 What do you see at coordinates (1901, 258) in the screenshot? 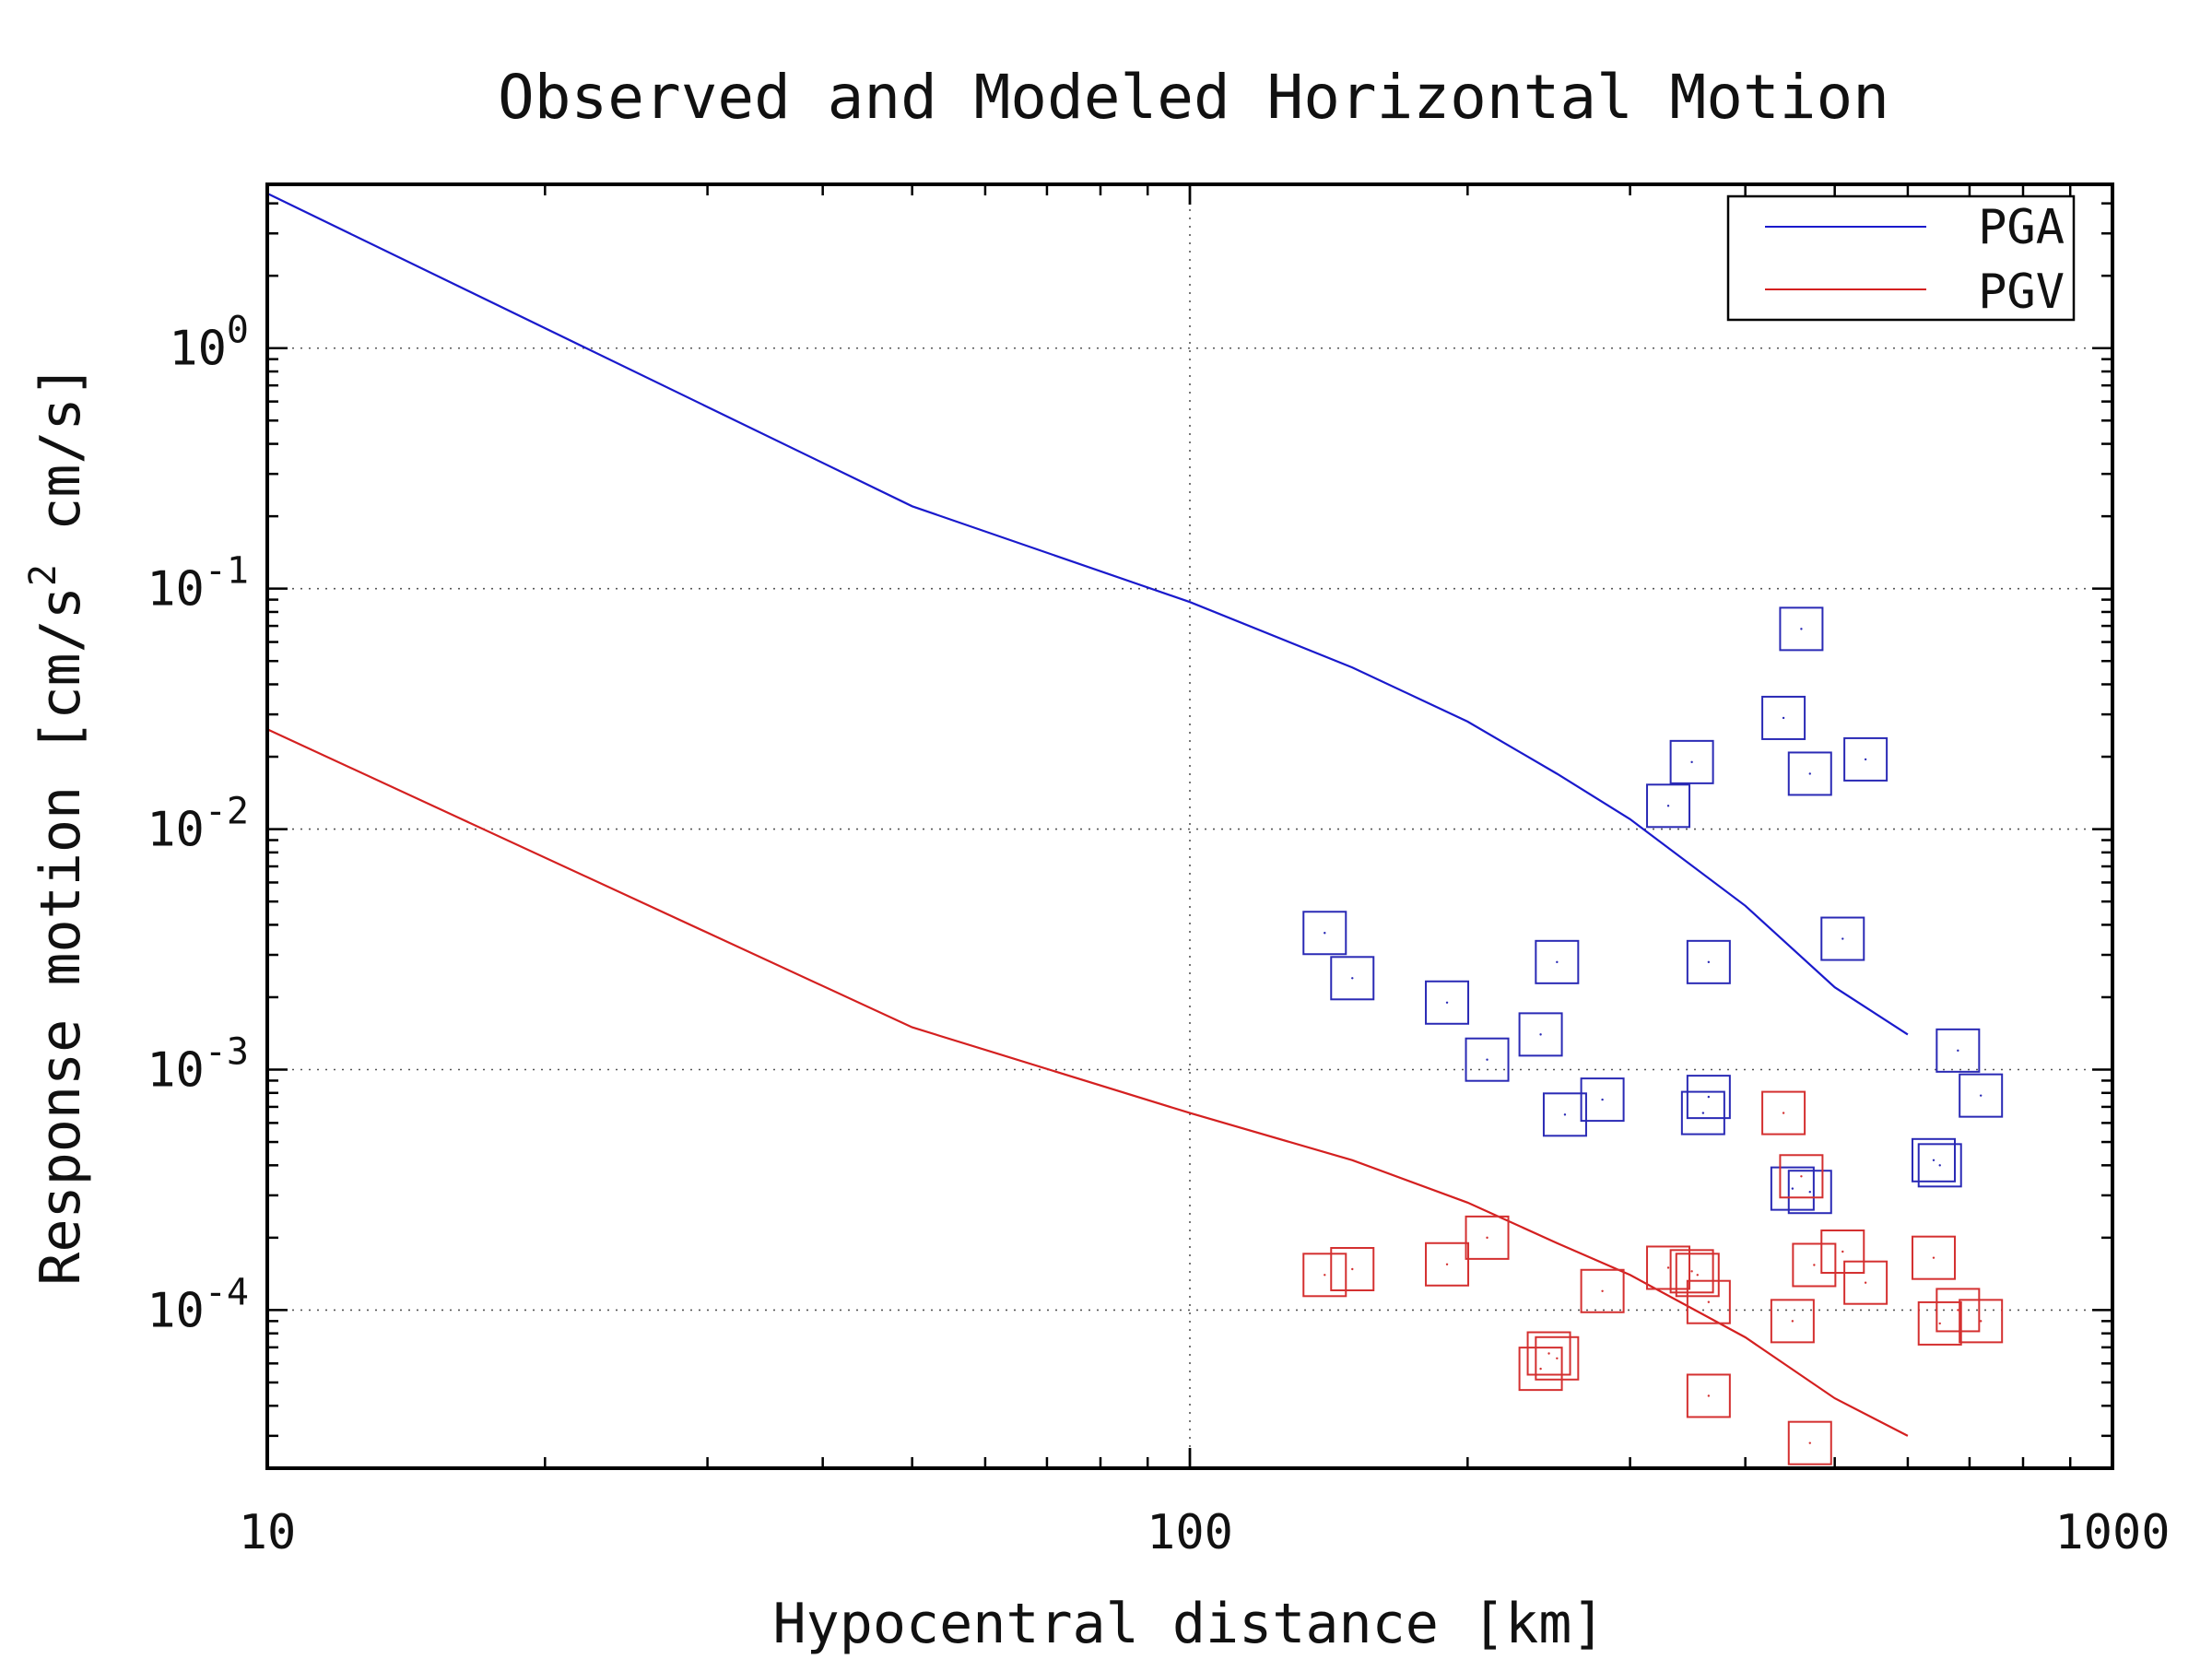
I see `legend: PGA PGV` at bounding box center [1901, 258].